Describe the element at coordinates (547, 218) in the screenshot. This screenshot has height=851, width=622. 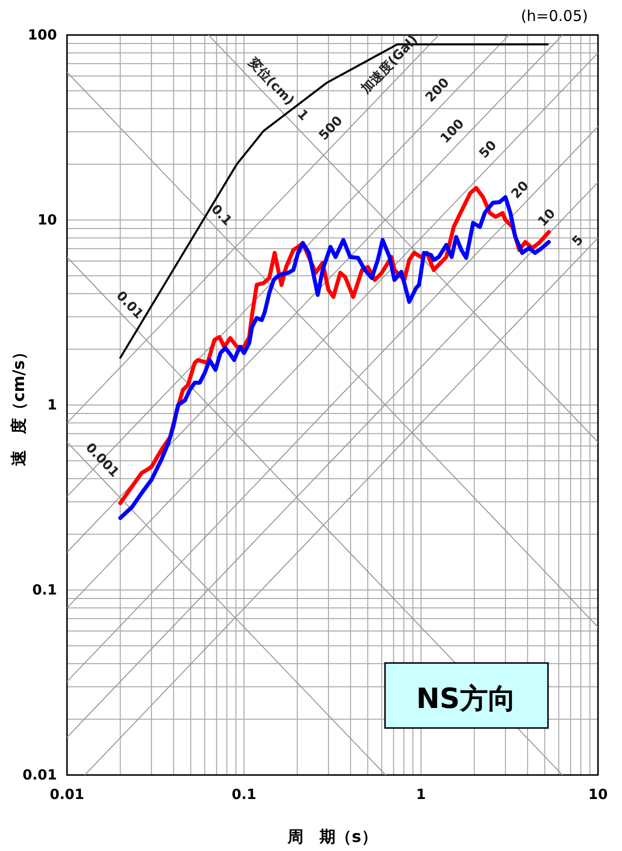
I see `annotation: 10` at that location.